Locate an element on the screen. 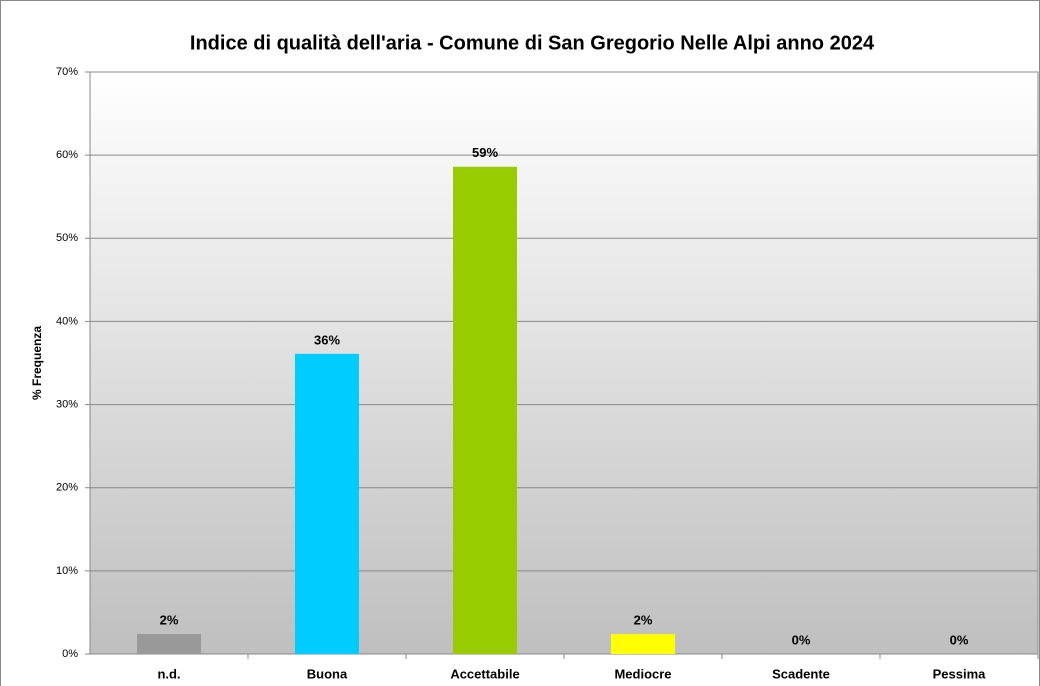 This screenshot has height=686, width=1040. y-tick-label: 30% is located at coordinates (67, 404).